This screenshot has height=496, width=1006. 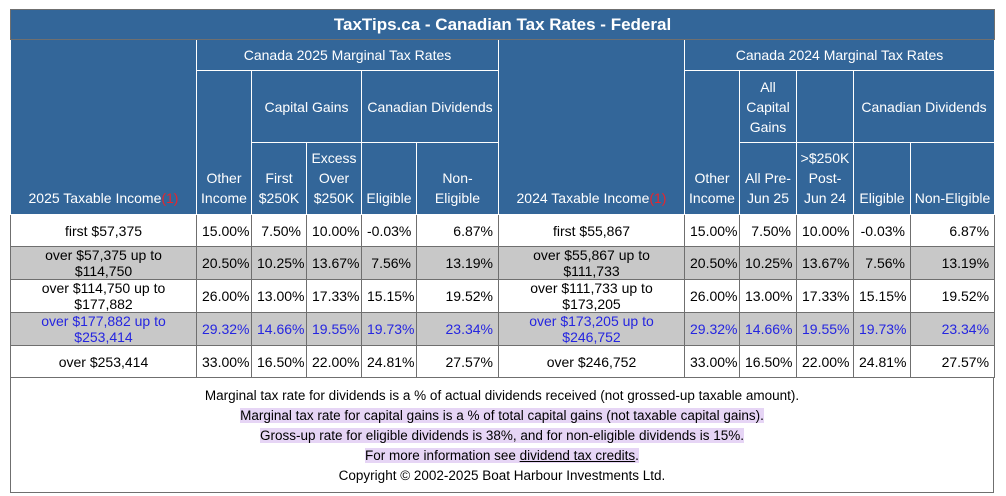 I want to click on table-cell-r-cg2: 17.33%, so click(x=825, y=296).